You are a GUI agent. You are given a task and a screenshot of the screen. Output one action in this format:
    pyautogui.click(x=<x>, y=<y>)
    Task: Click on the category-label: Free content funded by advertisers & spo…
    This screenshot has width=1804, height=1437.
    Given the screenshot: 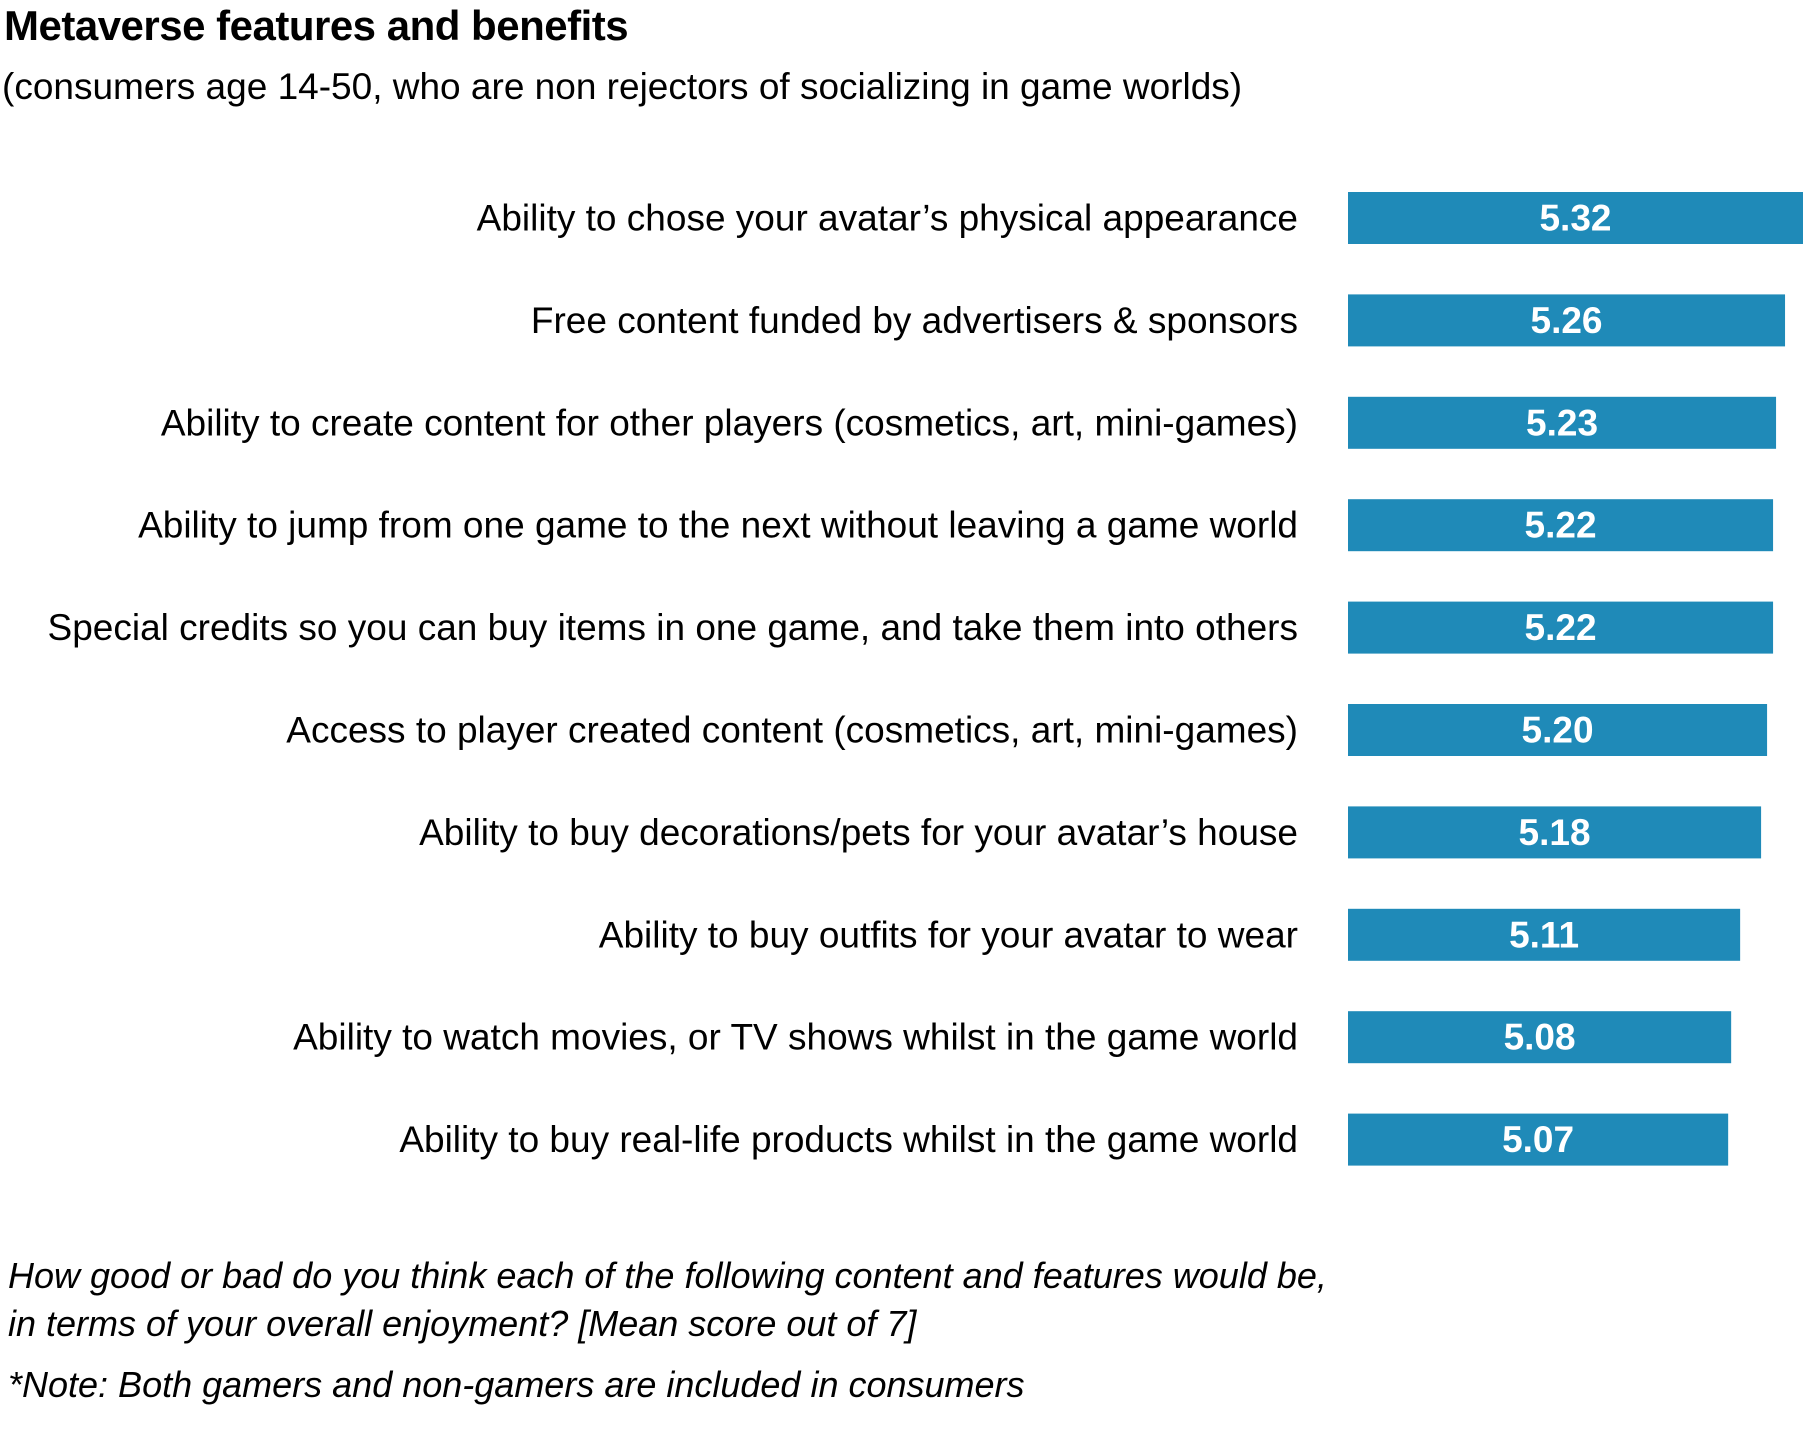 What is the action you would take?
    pyautogui.click(x=914, y=320)
    